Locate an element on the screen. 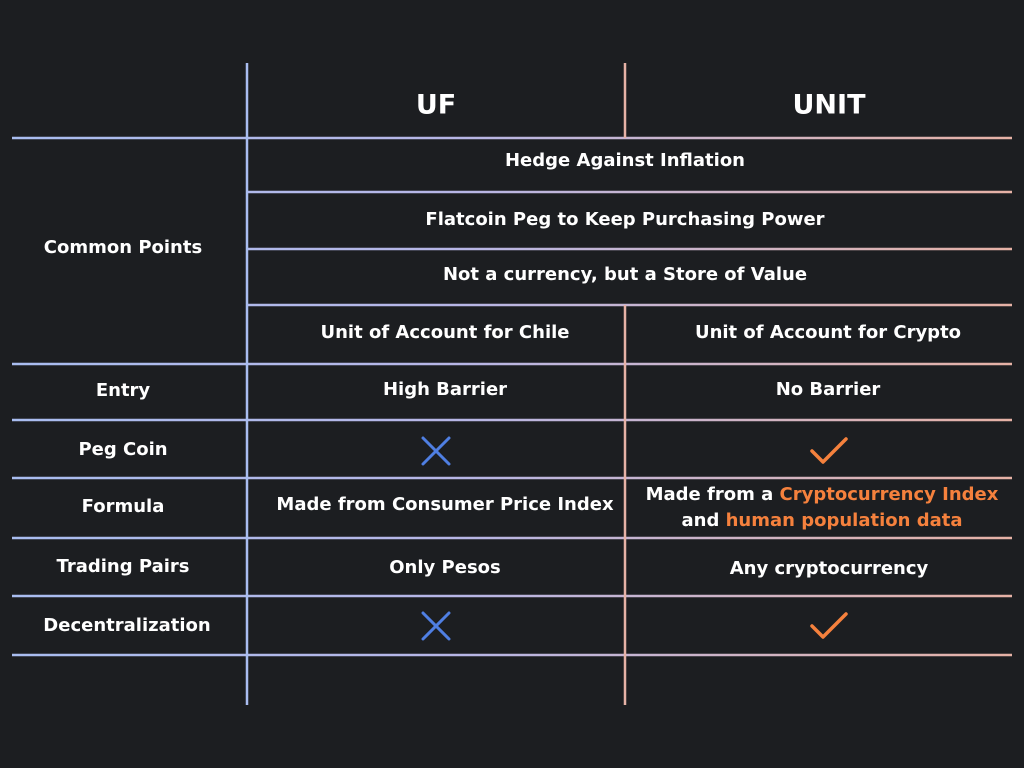 The image size is (1024, 768). unit-unit-of-account: Unit of Account for Crypto is located at coordinates (828, 332).